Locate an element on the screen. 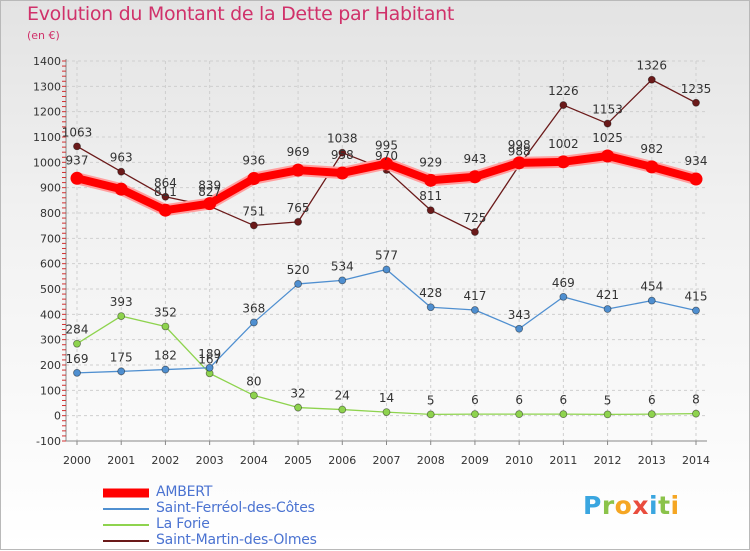 The image size is (750, 551). data-label: 421 is located at coordinates (607, 295).